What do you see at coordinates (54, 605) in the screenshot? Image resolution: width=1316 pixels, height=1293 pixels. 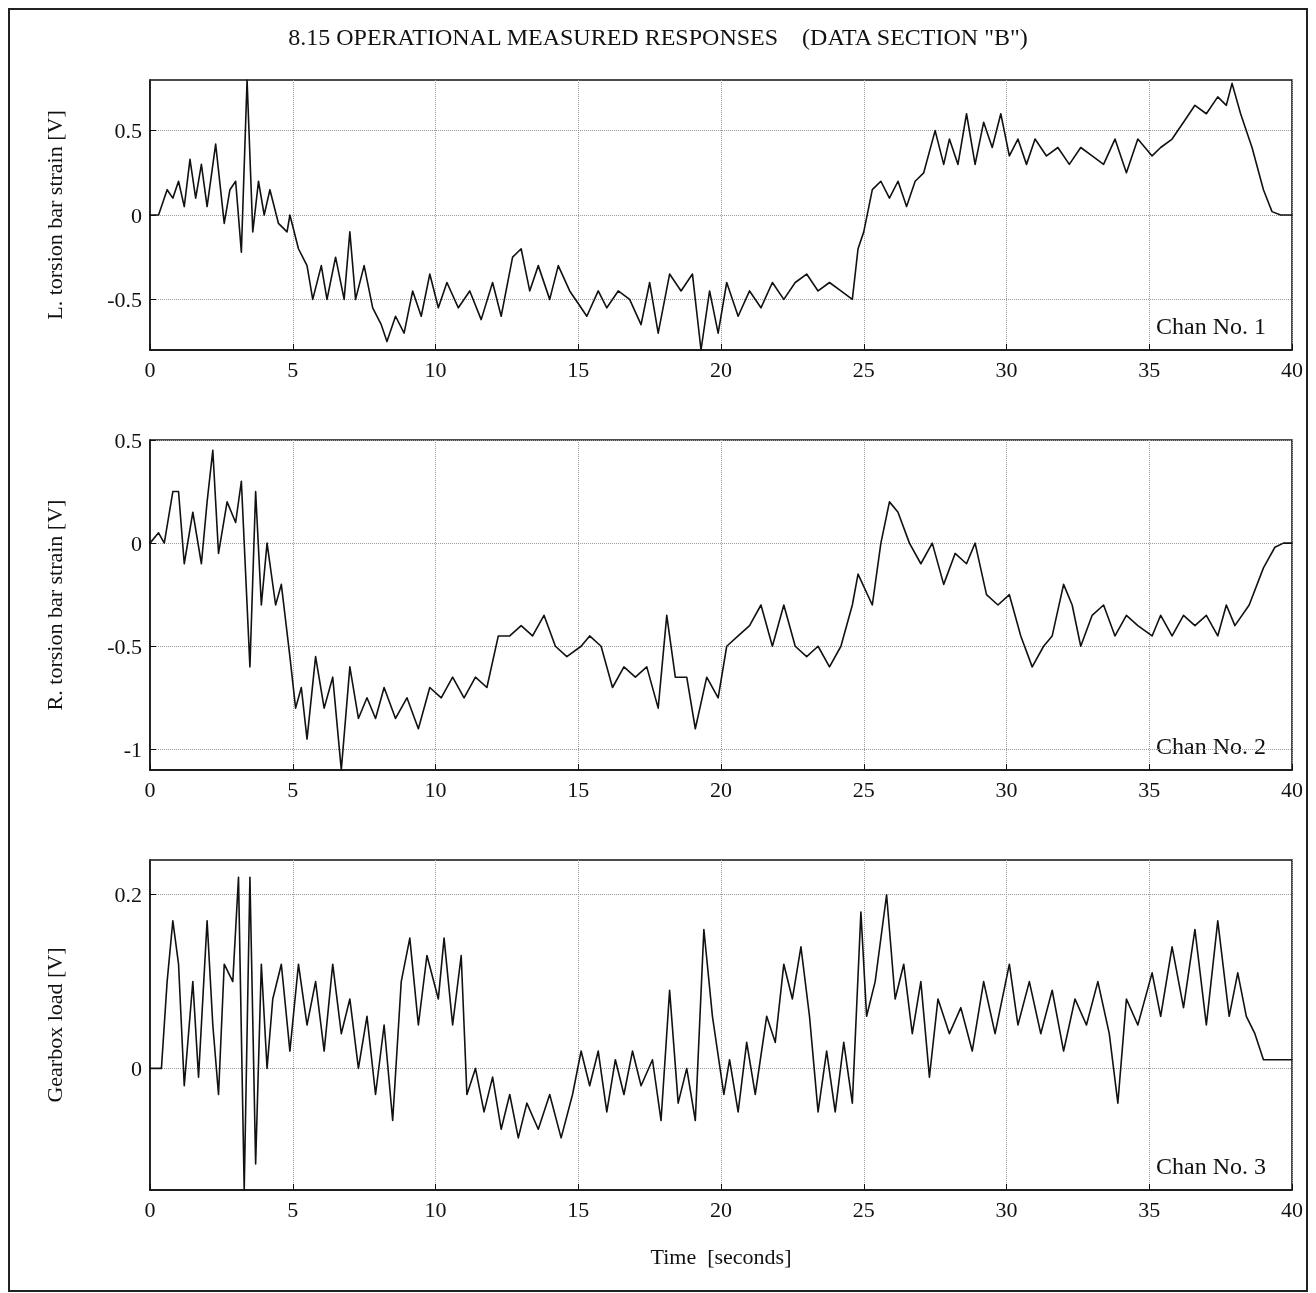 I see `y-axis-title: R. torsion bar strain [V]` at bounding box center [54, 605].